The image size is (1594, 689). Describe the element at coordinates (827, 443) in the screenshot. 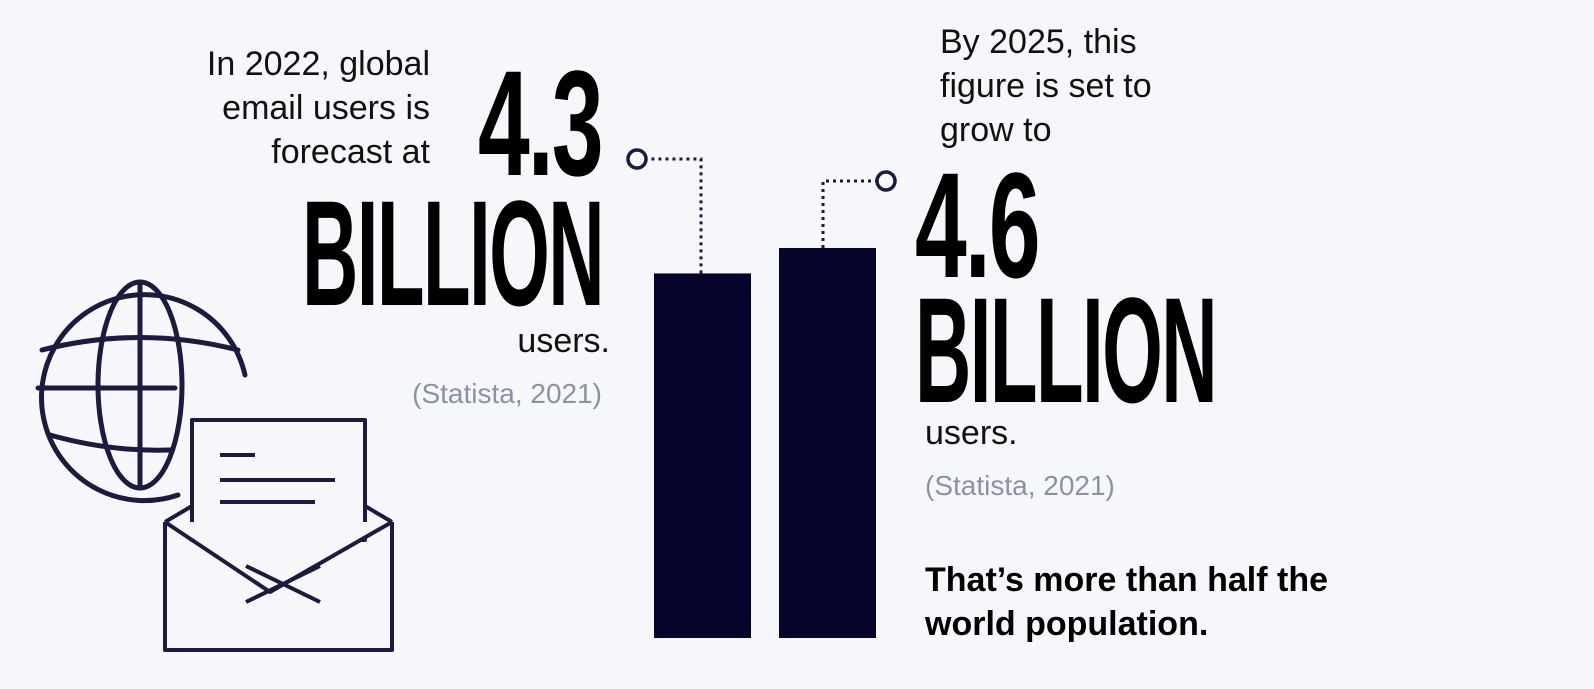

I see `bar-2025` at that location.